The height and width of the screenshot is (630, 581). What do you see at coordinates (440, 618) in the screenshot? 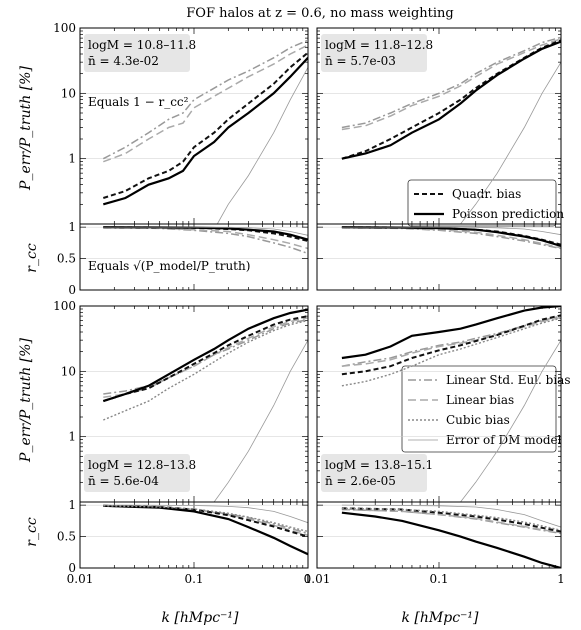
I see `x-axis-label-right: k [hMpc⁻¹]` at bounding box center [440, 618].